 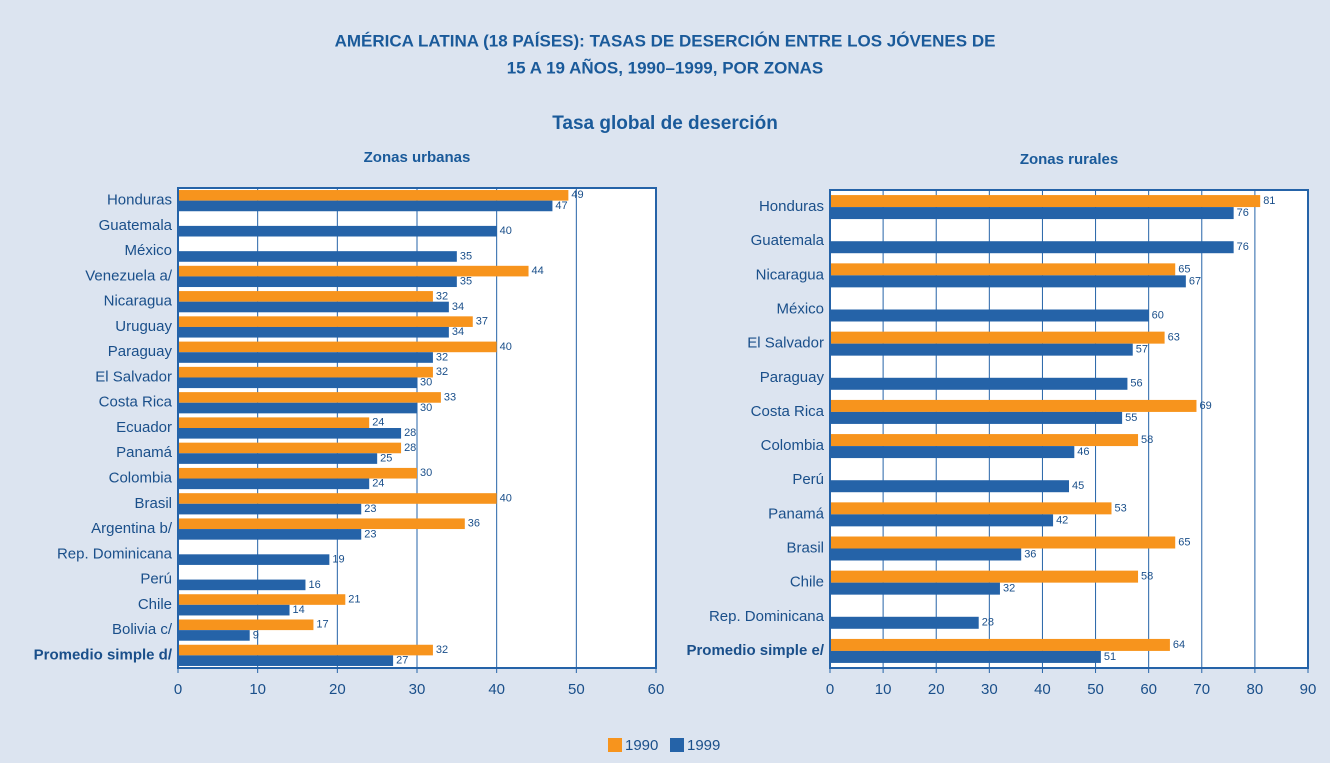 What do you see at coordinates (577, 195) in the screenshot?
I see `value-label: 49` at bounding box center [577, 195].